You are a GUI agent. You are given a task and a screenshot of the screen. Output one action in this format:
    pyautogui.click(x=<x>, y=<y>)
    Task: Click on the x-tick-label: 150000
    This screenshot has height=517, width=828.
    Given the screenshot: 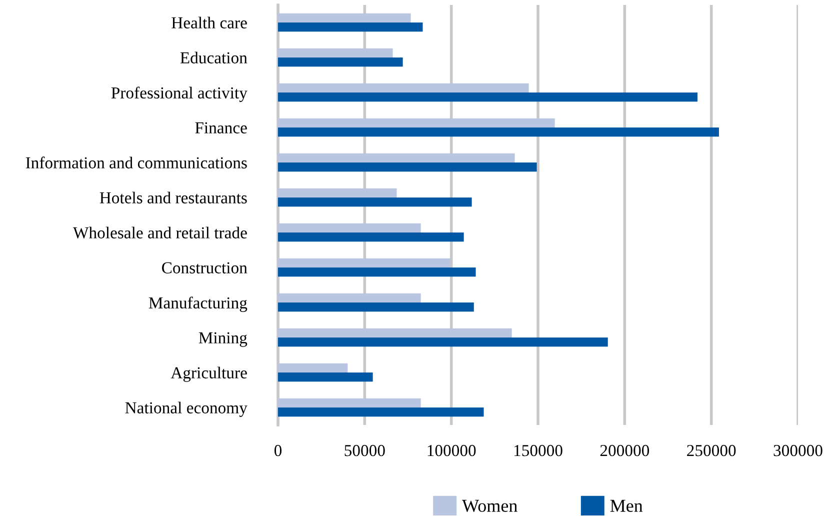 What is the action you would take?
    pyautogui.click(x=538, y=450)
    